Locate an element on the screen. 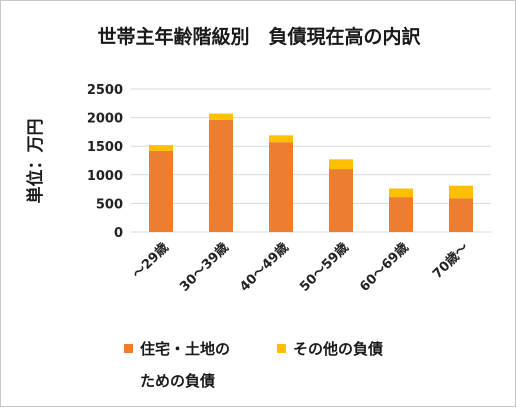 The width and height of the screenshot is (516, 408). x-axis-ticks: ～29歳 30～39歳 40～49歳 50～59歳 60～69歳 70歳～ is located at coordinates (300, 267).